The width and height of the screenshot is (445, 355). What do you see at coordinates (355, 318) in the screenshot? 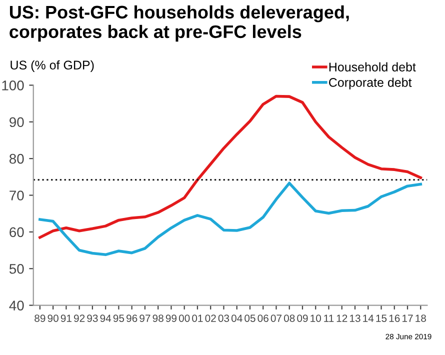
I see `x-tick-label: 13` at bounding box center [355, 318].